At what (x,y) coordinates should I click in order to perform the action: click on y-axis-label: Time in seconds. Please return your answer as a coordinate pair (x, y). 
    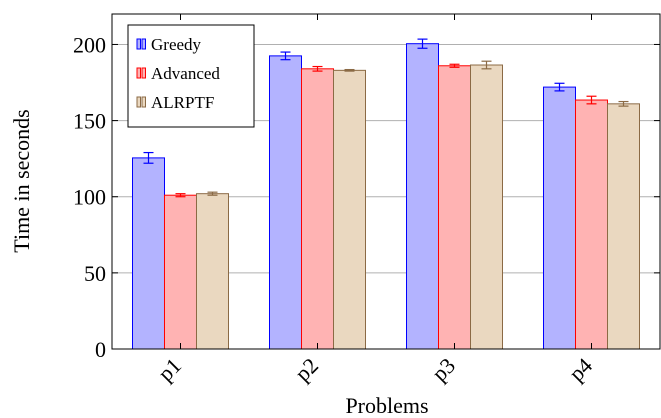
    Looking at the image, I should click on (21, 180).